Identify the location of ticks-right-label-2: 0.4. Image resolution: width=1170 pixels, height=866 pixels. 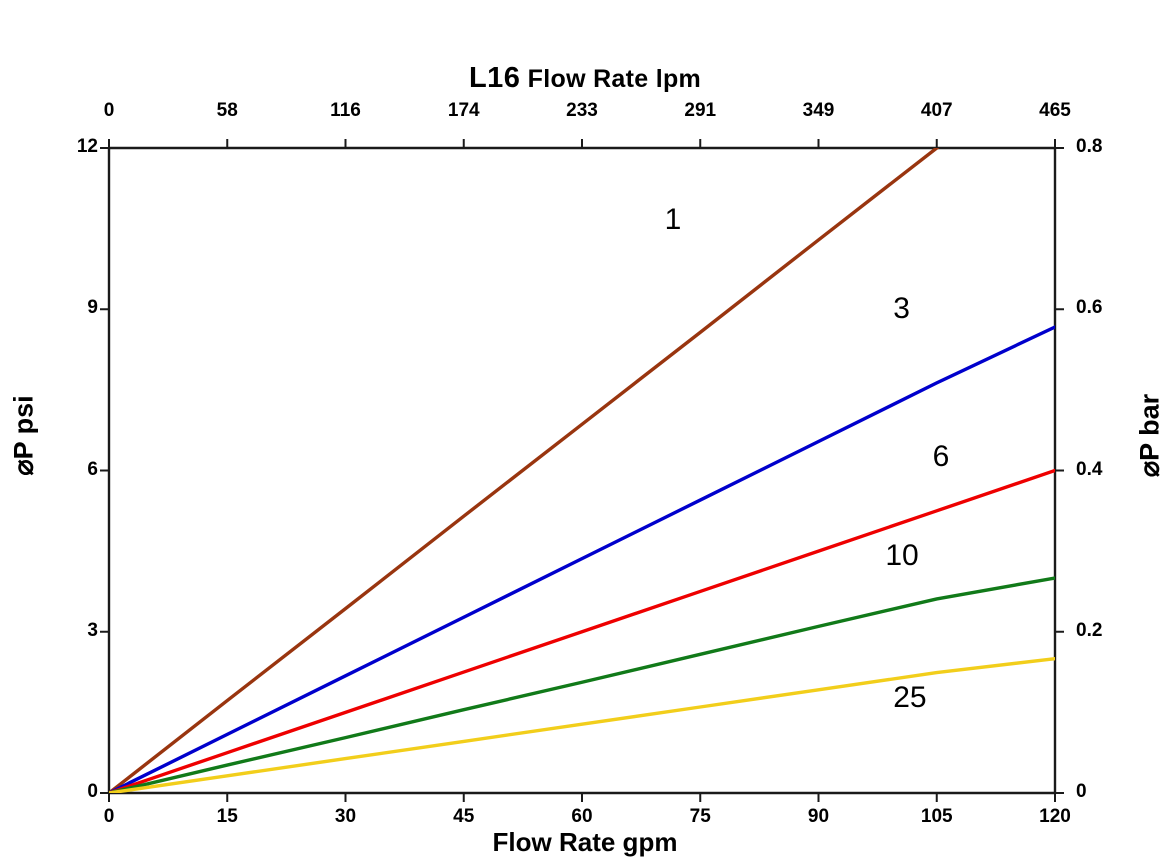
(1089, 469).